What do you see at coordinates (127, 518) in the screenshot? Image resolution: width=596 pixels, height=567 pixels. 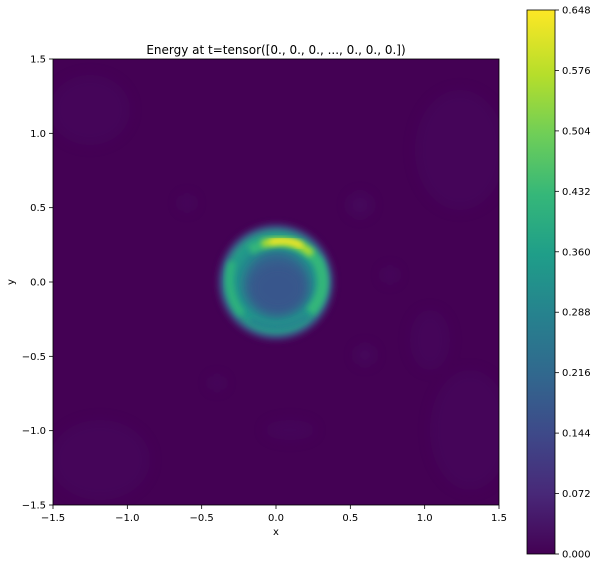 I see `x-tick-label: −1.0` at bounding box center [127, 518].